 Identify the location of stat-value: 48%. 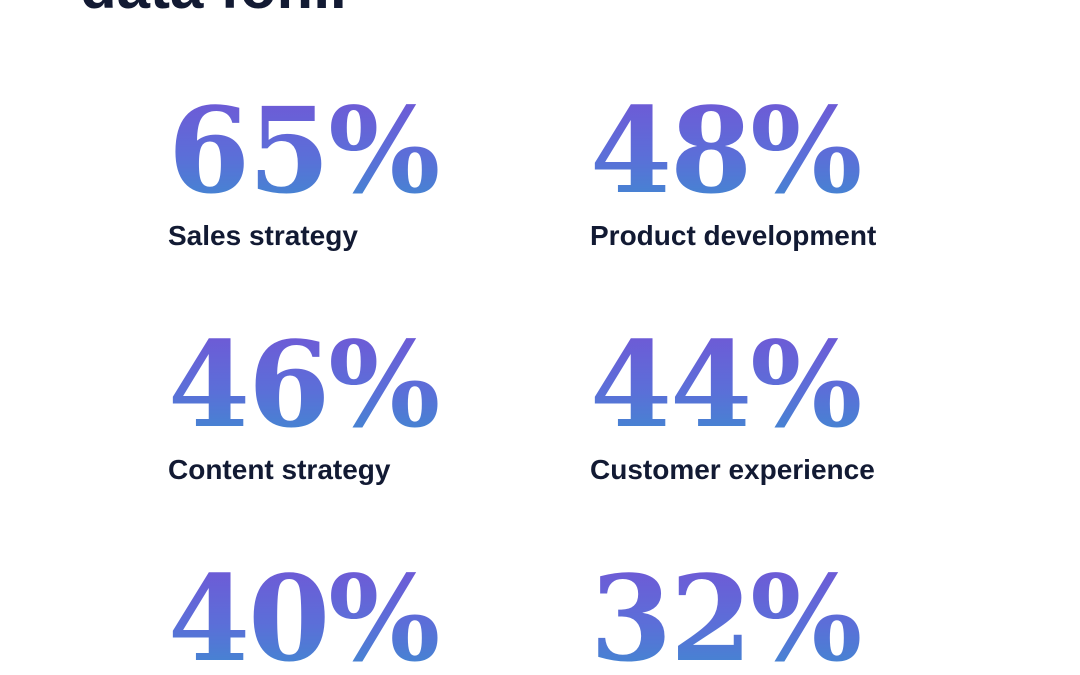
(733, 151).